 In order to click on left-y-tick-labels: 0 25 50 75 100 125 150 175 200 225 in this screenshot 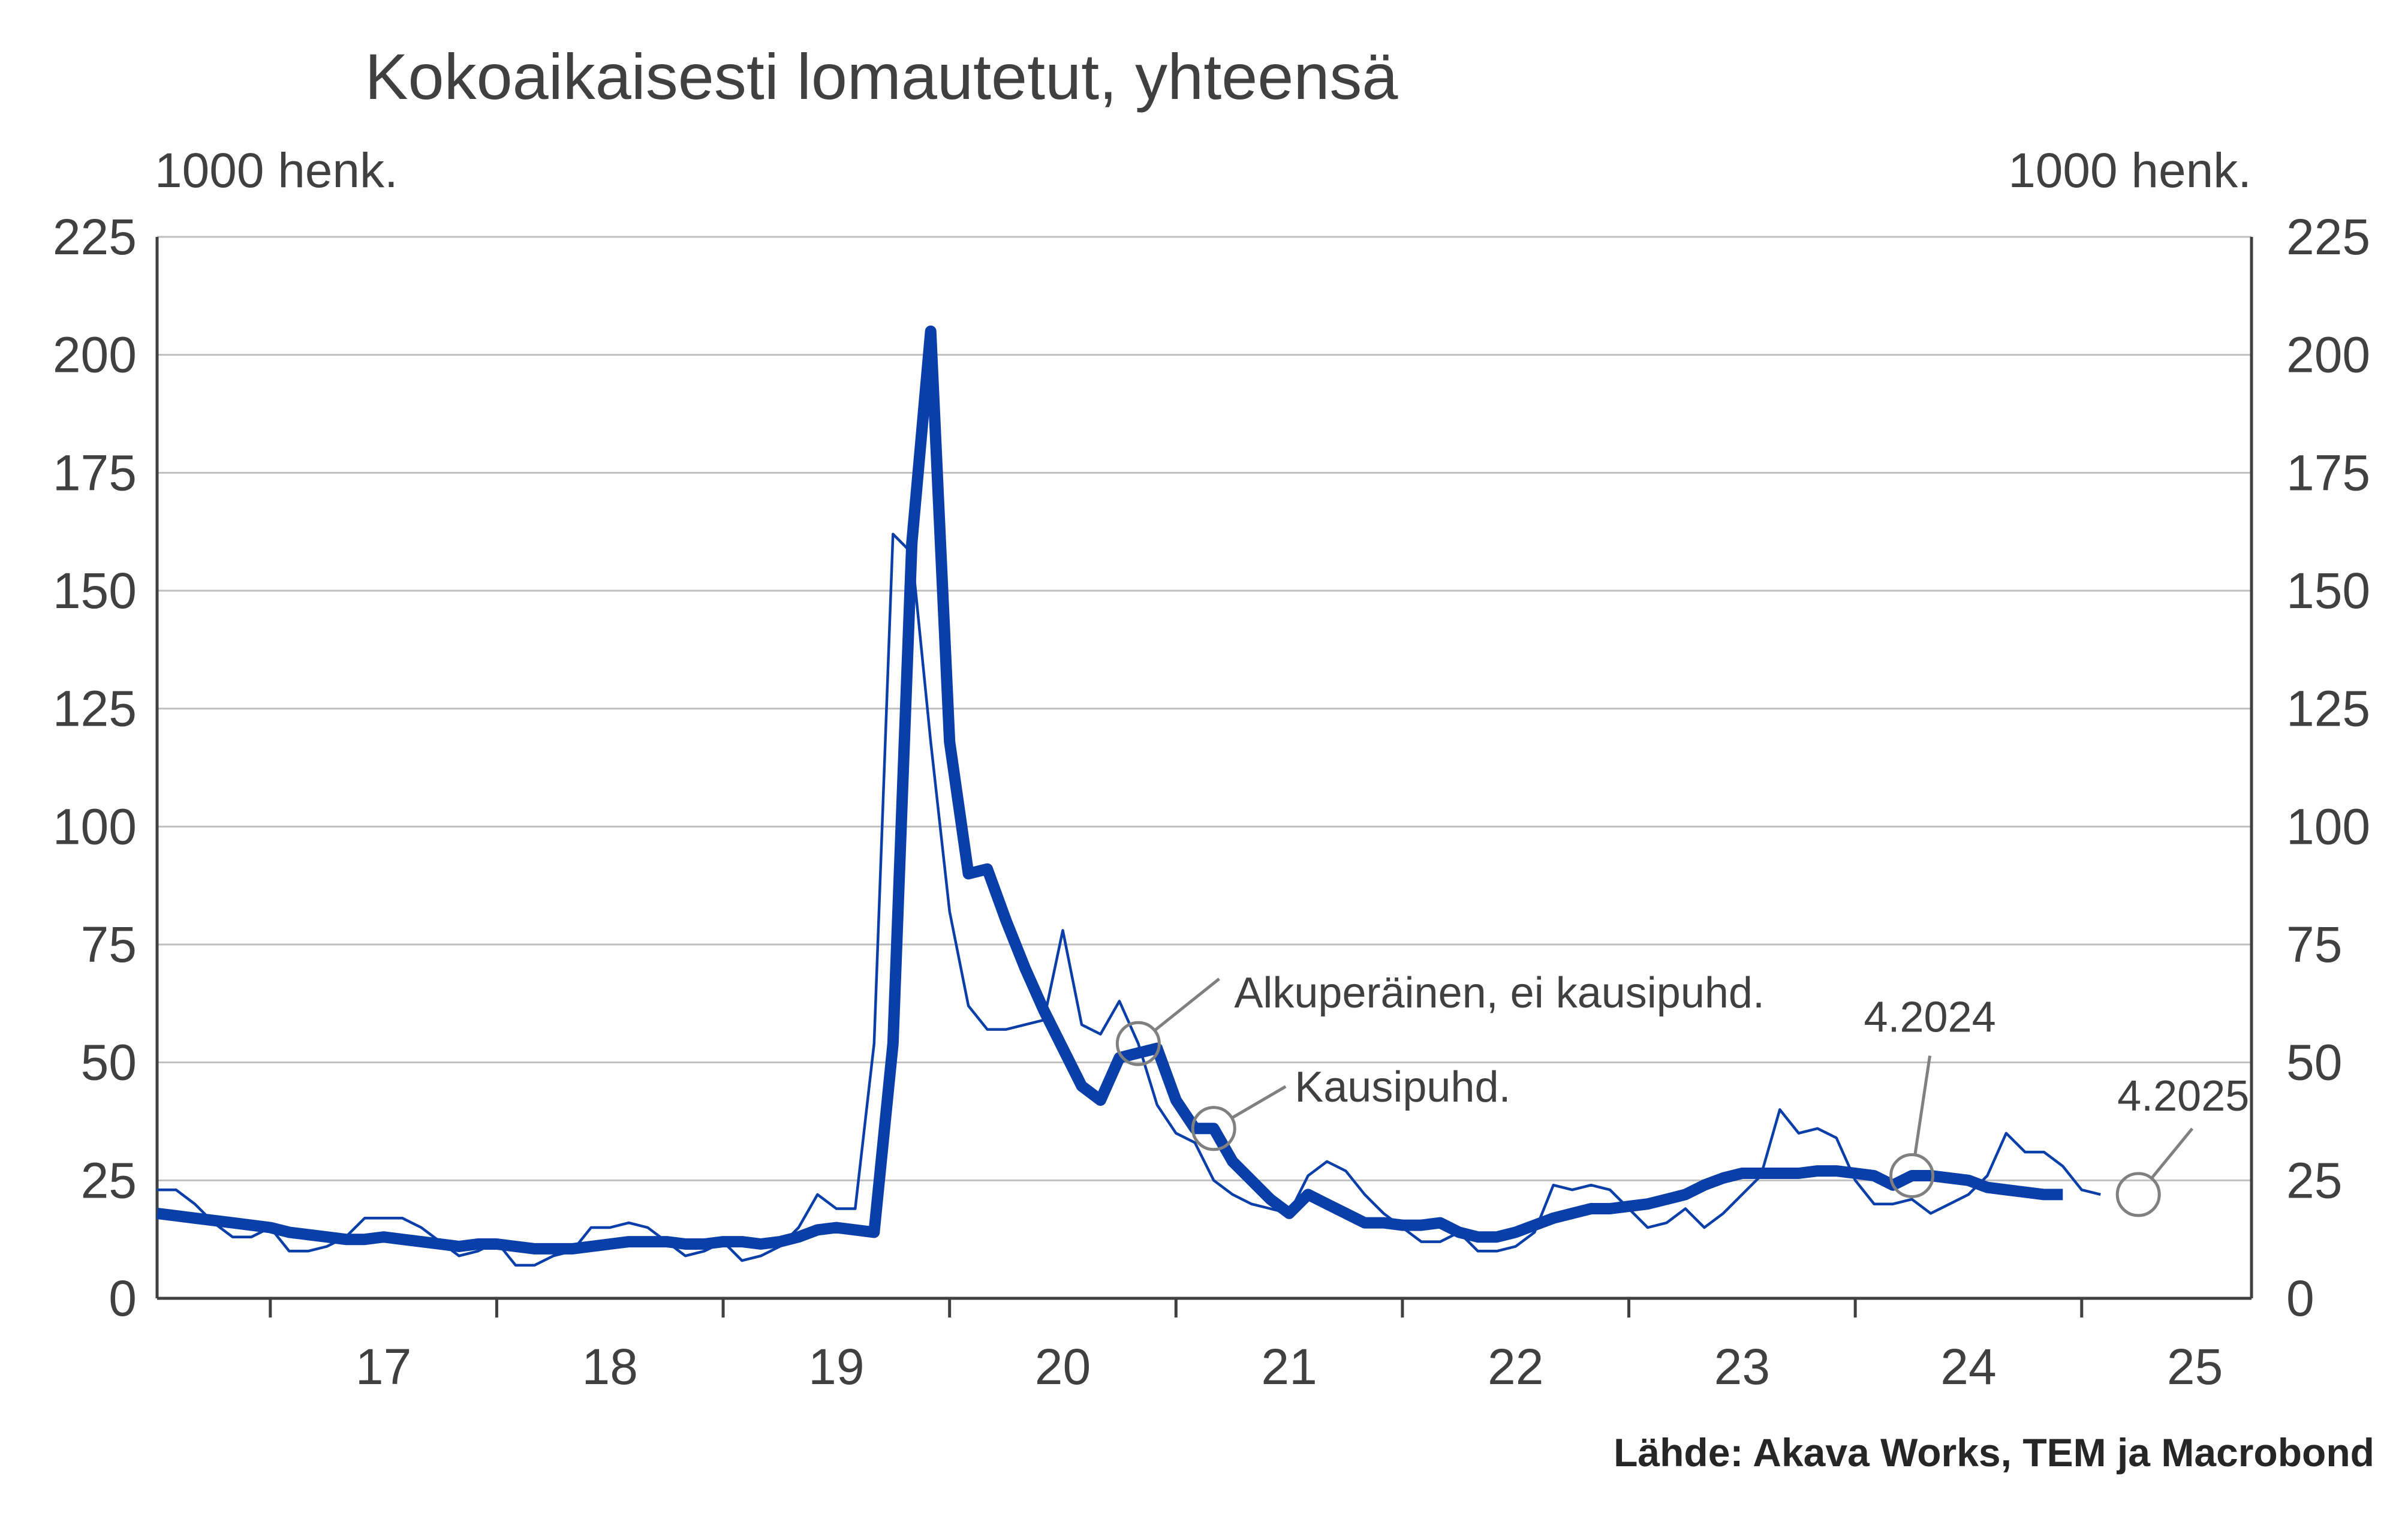, I will do `click(95, 768)`.